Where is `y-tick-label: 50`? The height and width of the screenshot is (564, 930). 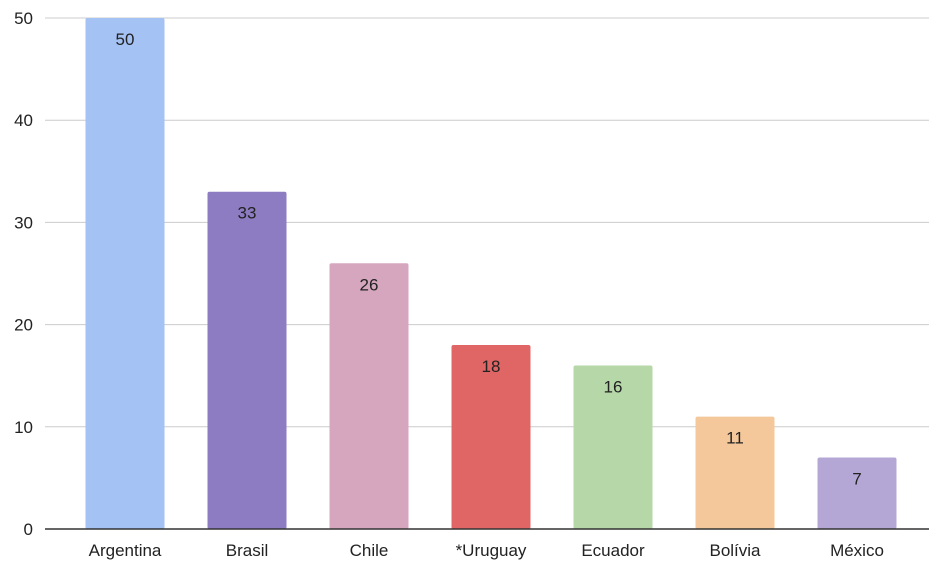
y-tick-label: 50 is located at coordinates (23, 18).